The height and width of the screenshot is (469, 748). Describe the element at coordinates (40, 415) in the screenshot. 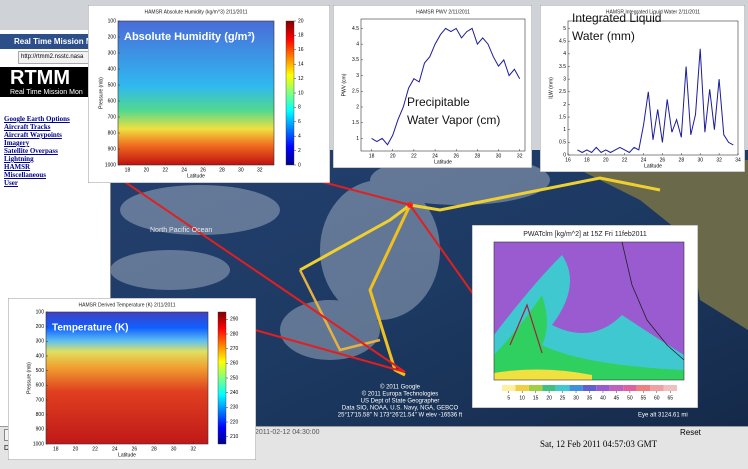

I see `y-tick-label: 800` at that location.